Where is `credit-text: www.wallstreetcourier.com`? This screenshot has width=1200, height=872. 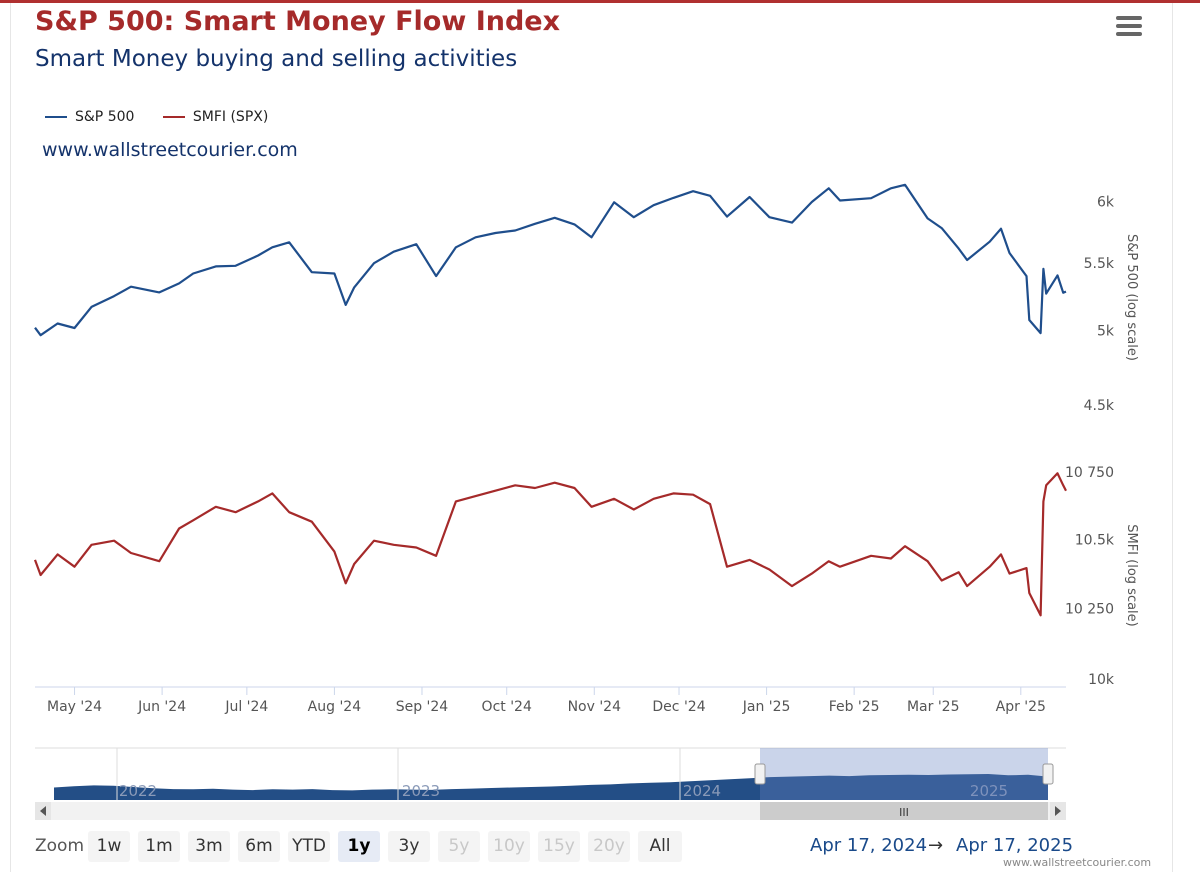
credit-text: www.wallstreetcourier.com is located at coordinates (170, 150).